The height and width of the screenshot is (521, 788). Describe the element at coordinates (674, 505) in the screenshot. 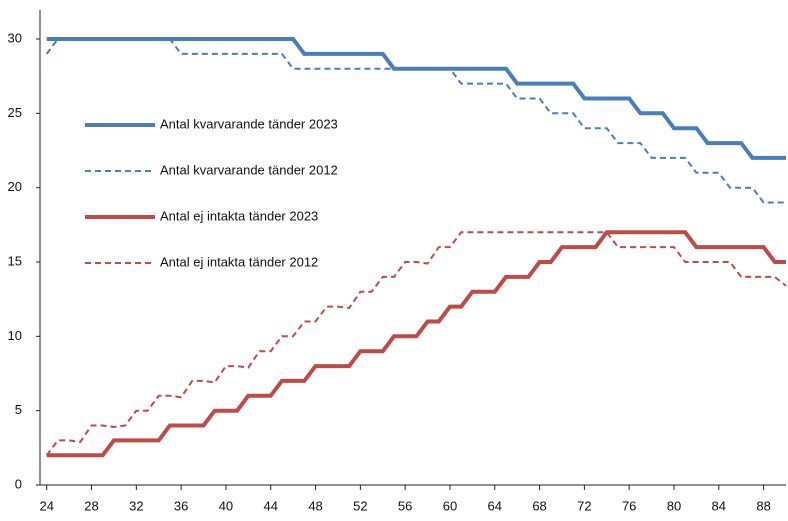

I see `x-tick-label: 80` at that location.